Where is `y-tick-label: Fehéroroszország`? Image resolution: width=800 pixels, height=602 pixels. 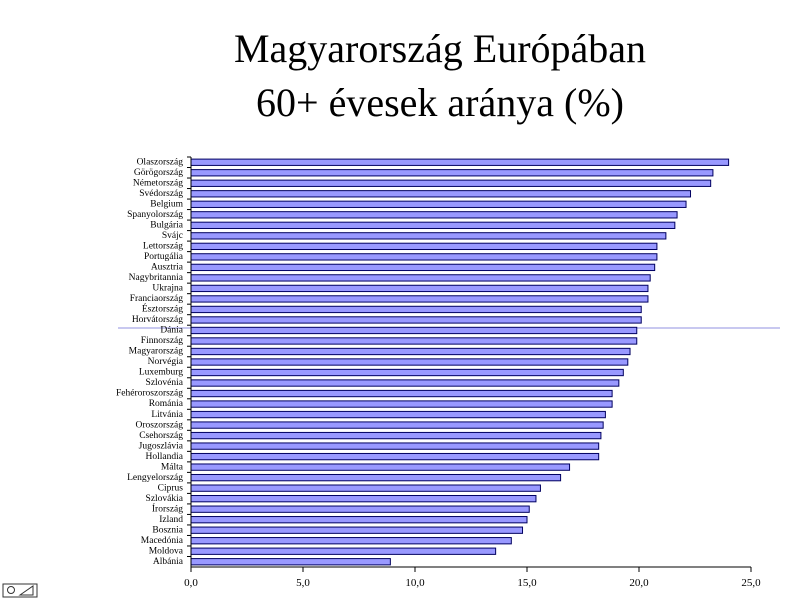 y-tick-label: Fehéroroszország is located at coordinates (149, 394).